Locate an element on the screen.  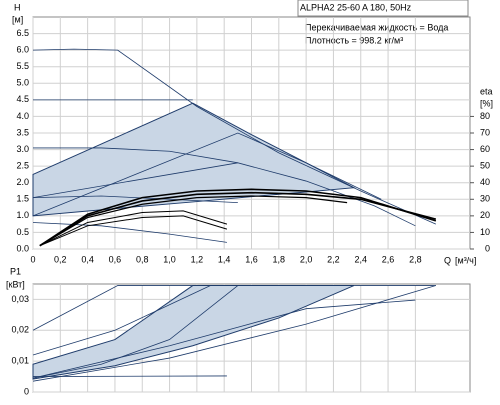
y-axis-label: P1 is located at coordinates (15, 271).